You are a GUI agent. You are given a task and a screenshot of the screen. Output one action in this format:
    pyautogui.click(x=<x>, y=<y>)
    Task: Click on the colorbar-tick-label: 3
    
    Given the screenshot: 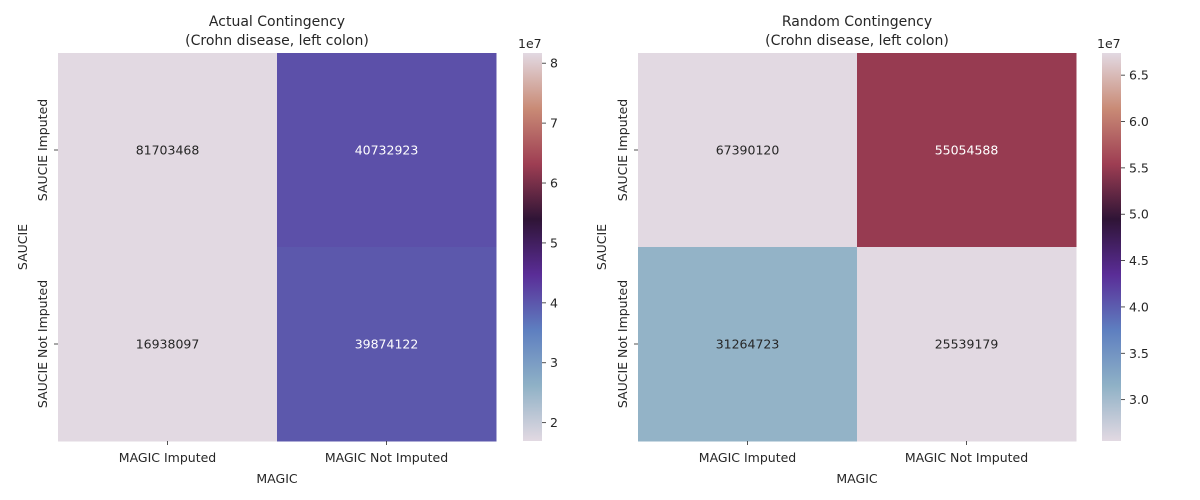 What is the action you would take?
    pyautogui.click(x=554, y=362)
    